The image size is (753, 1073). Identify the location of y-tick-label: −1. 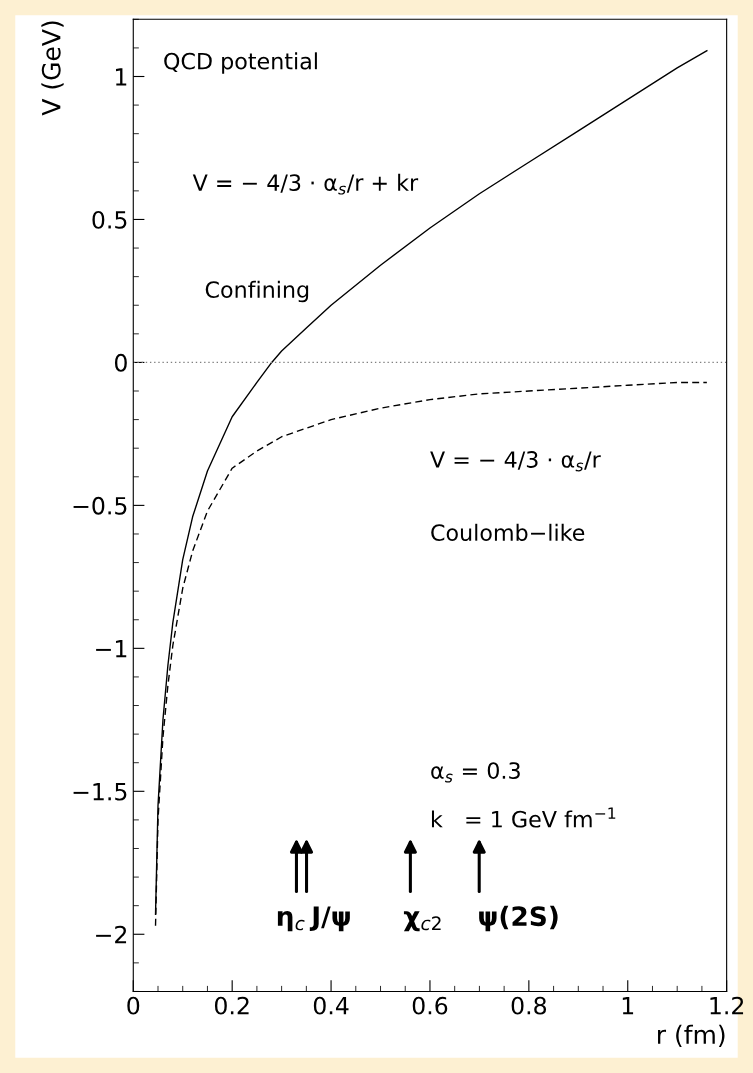
(111, 649).